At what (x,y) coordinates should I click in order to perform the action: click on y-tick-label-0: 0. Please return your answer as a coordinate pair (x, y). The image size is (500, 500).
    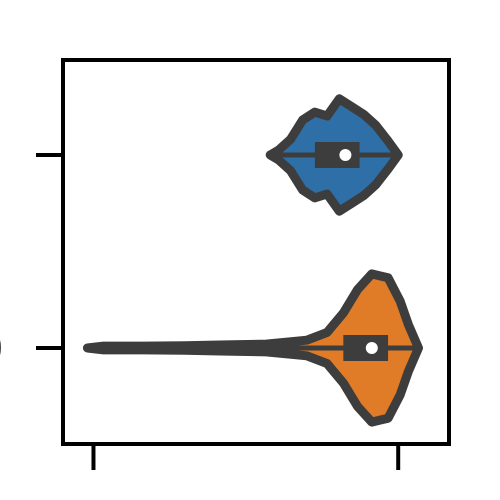
    Looking at the image, I should click on (2, 349).